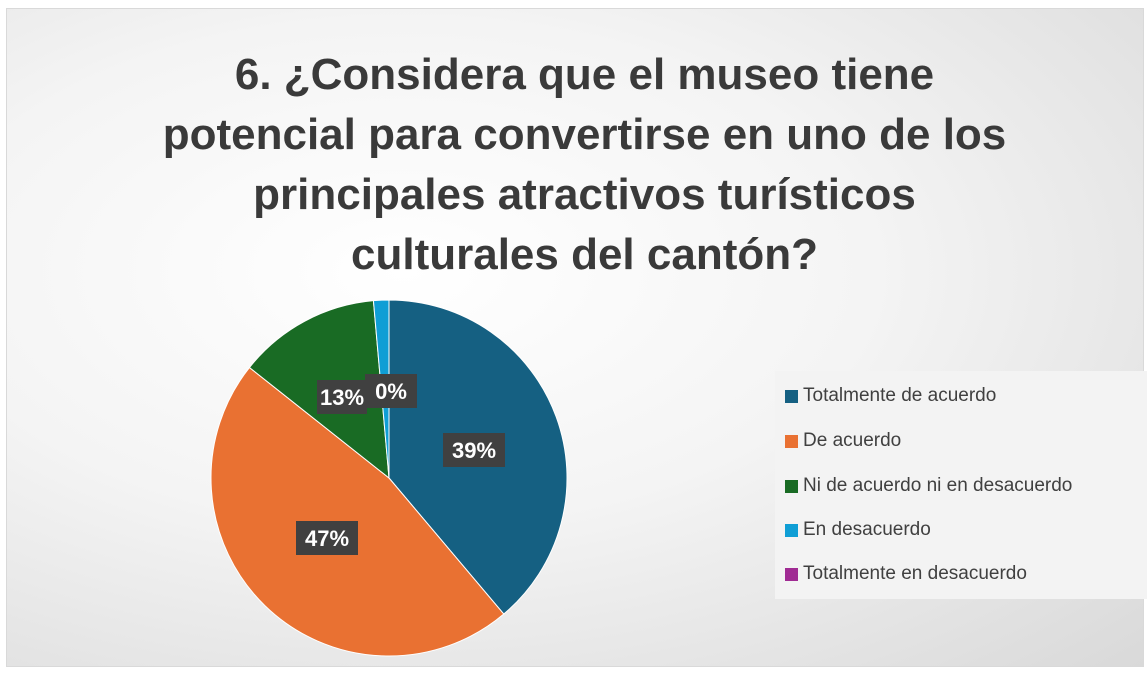 The height and width of the screenshot is (675, 1147). I want to click on legend-item-totalmente-de-acuerdo: Totalmente de acuerdo, so click(890, 396).